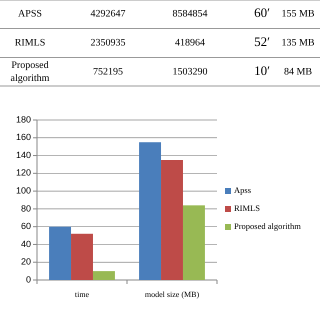 The image size is (320, 320). What do you see at coordinates (298, 72) in the screenshot?
I see `text: 84 MB` at bounding box center [298, 72].